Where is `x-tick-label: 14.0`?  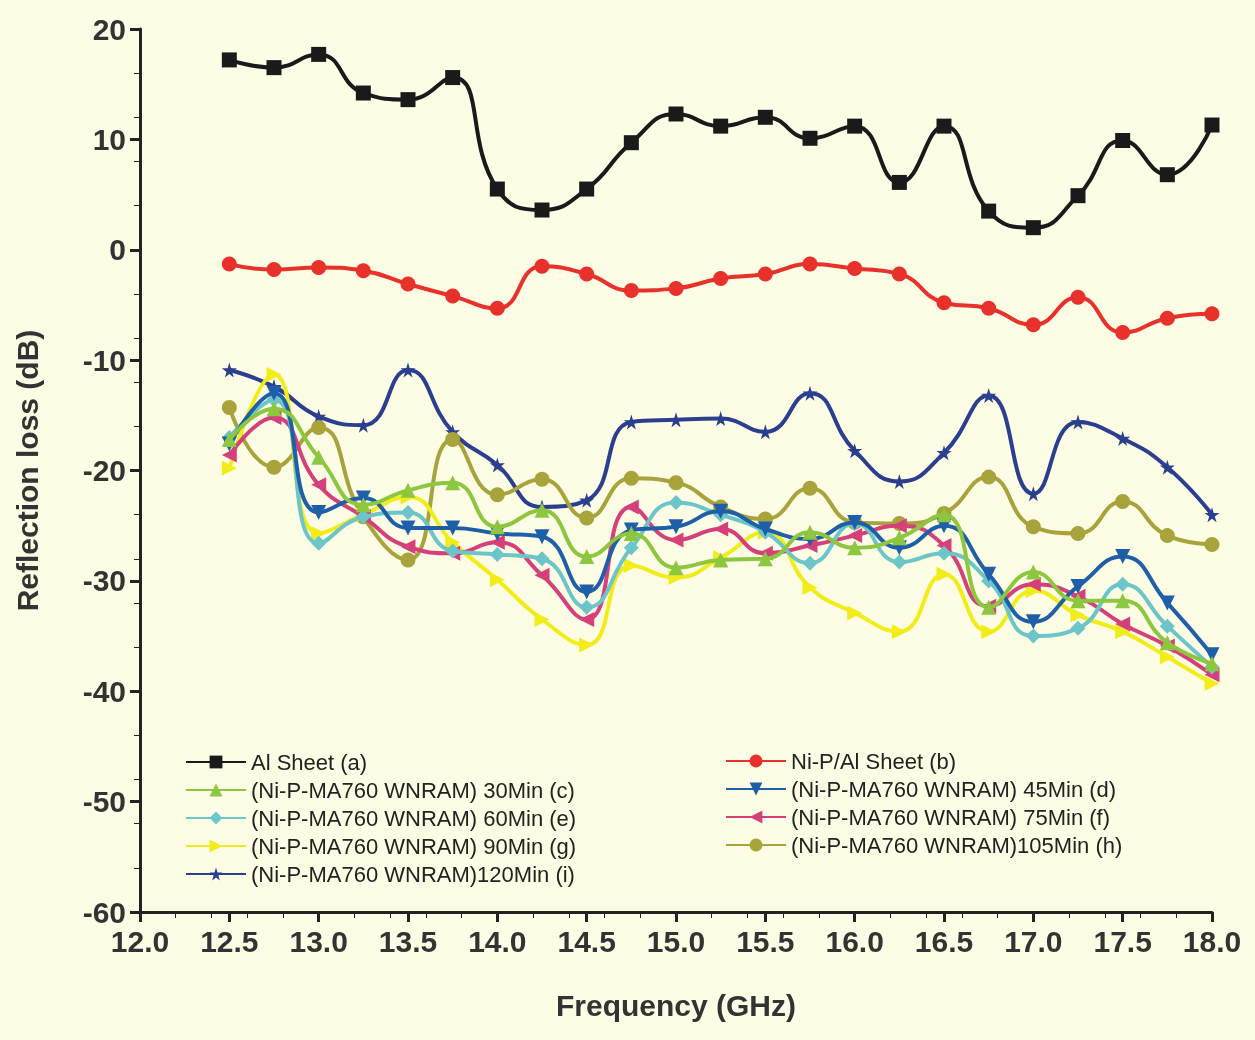
x-tick-label: 14.0 is located at coordinates (497, 941).